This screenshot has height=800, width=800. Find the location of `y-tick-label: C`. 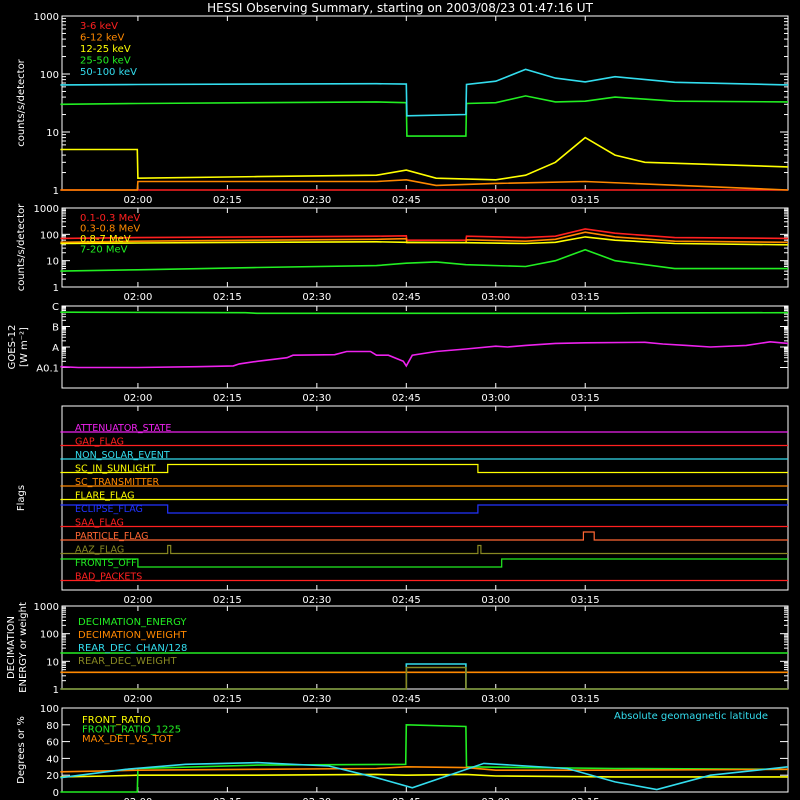

y-tick-label: C is located at coordinates (55, 307).